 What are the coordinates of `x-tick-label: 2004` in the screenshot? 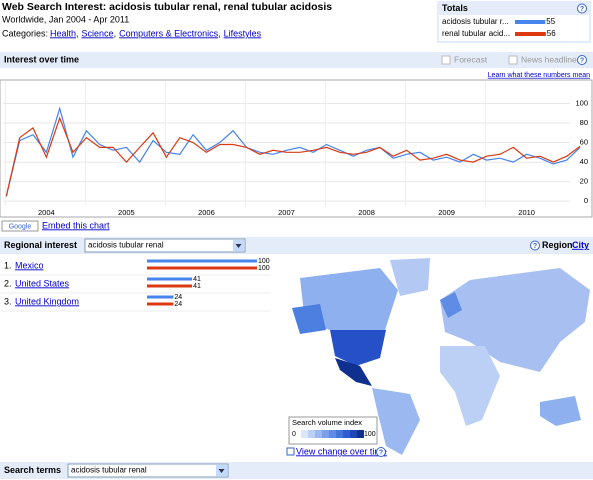 It's located at (46, 212).